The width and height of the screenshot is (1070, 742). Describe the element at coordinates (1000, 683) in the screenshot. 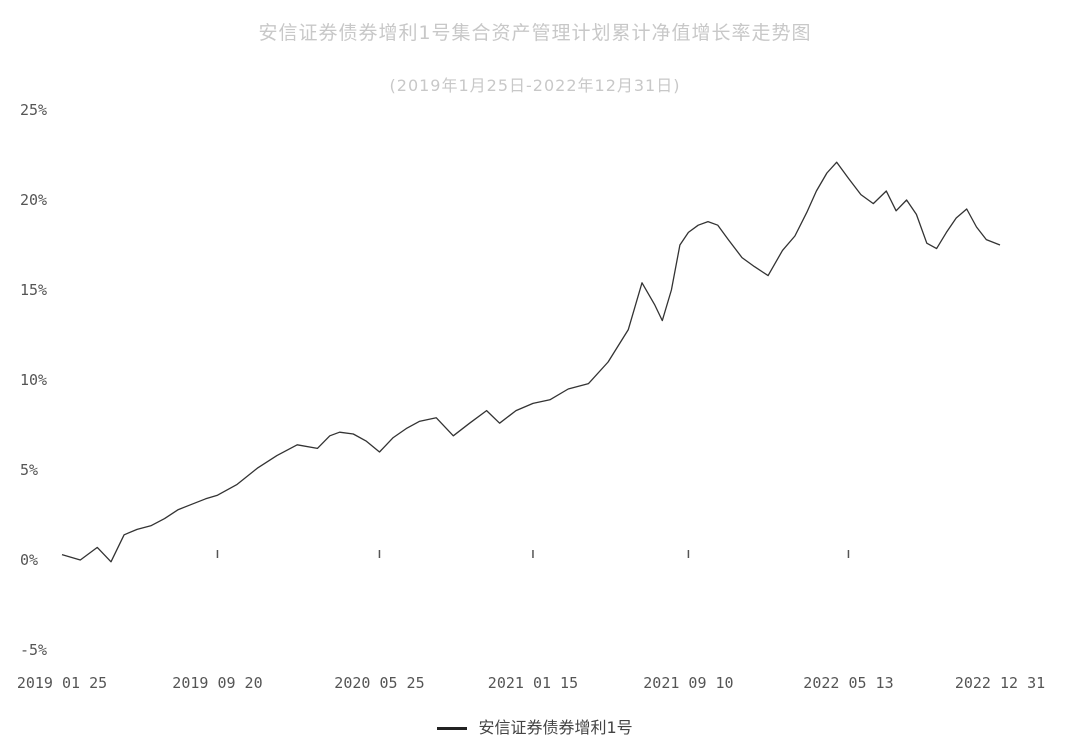

I see `x-tick-label: 2022 12 31` at that location.